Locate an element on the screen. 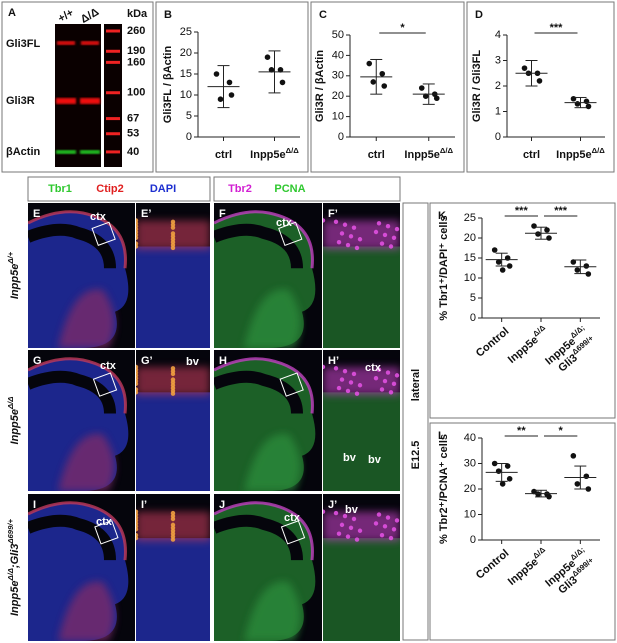  label-text: ;Gli3 is located at coordinates (15, 556).